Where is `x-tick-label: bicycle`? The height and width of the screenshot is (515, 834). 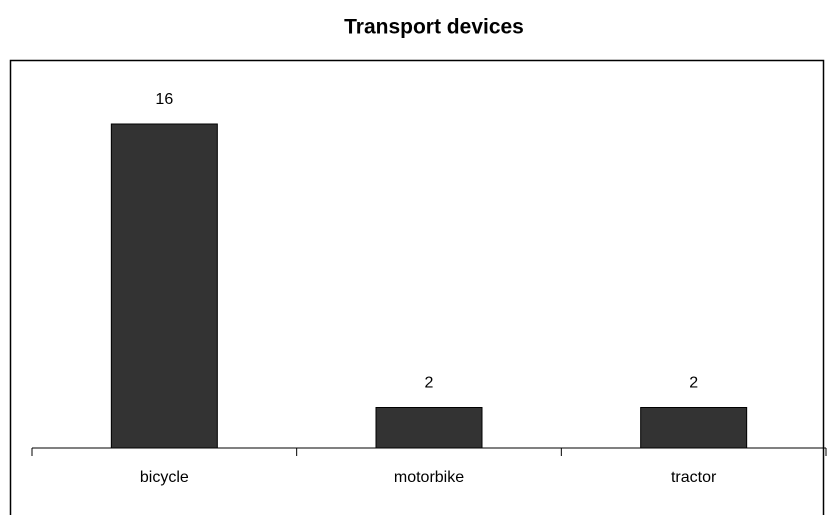 x-tick-label: bicycle is located at coordinates (164, 477).